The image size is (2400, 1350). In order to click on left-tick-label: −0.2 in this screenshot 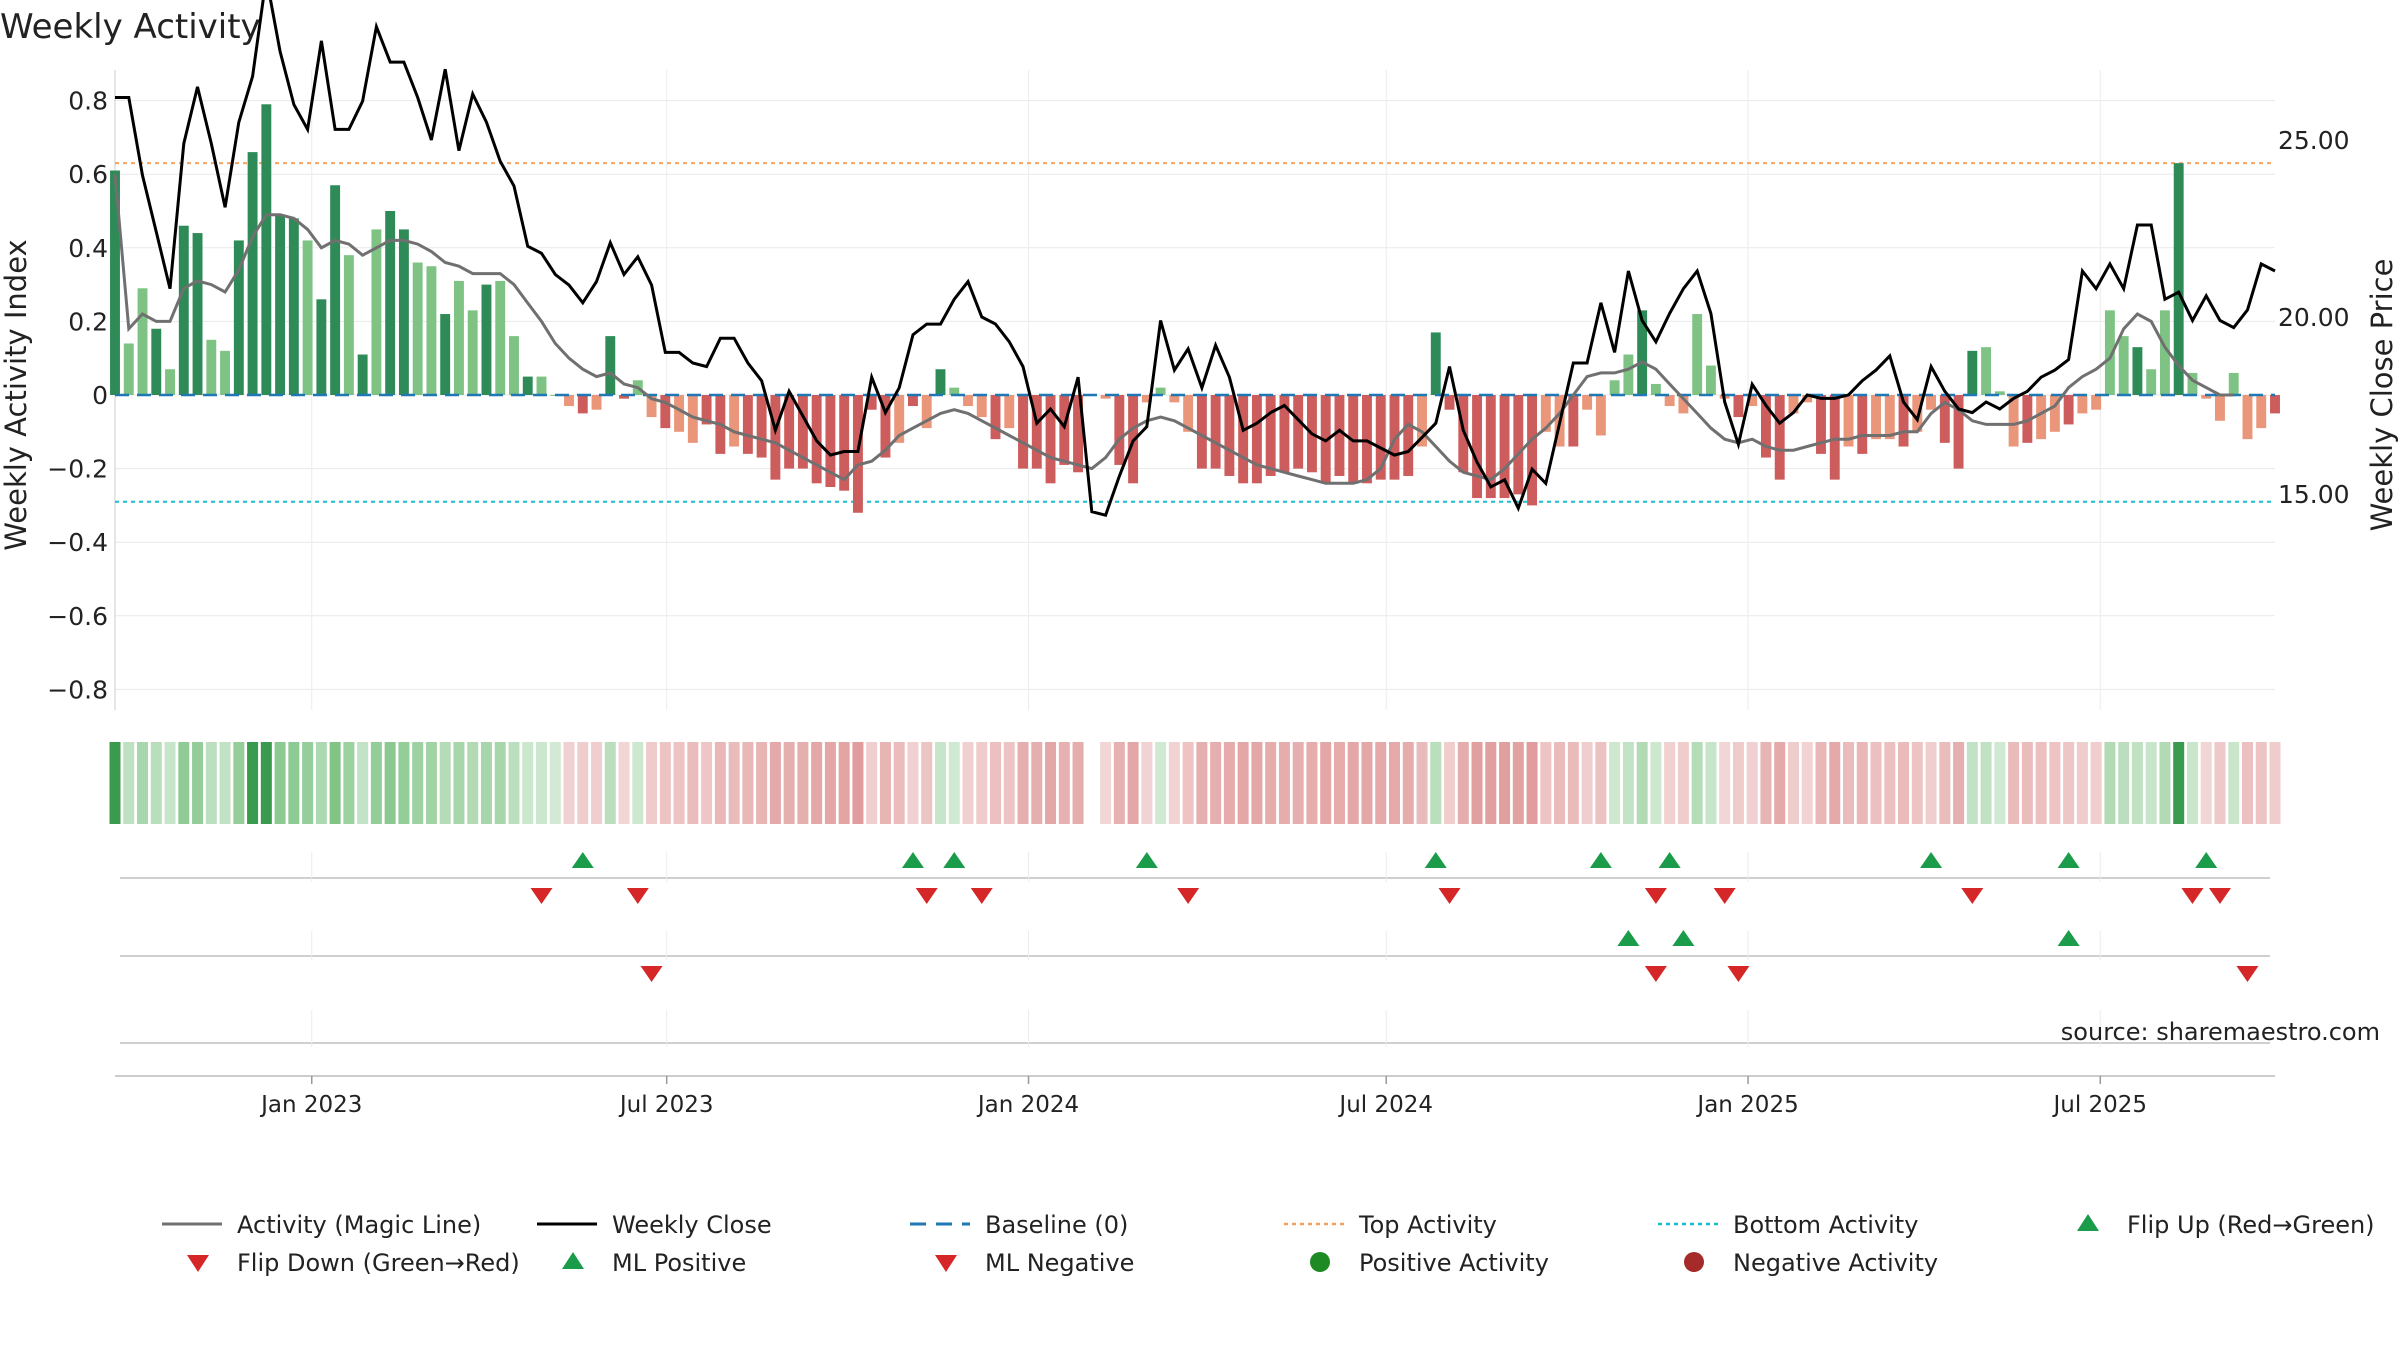, I will do `click(77, 469)`.